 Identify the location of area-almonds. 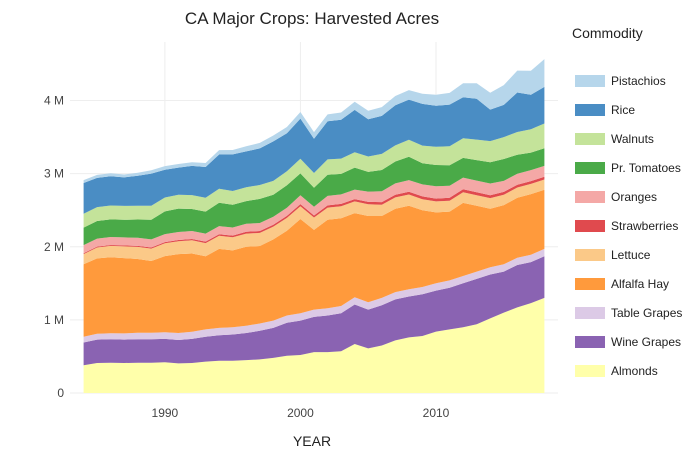
(314, 345).